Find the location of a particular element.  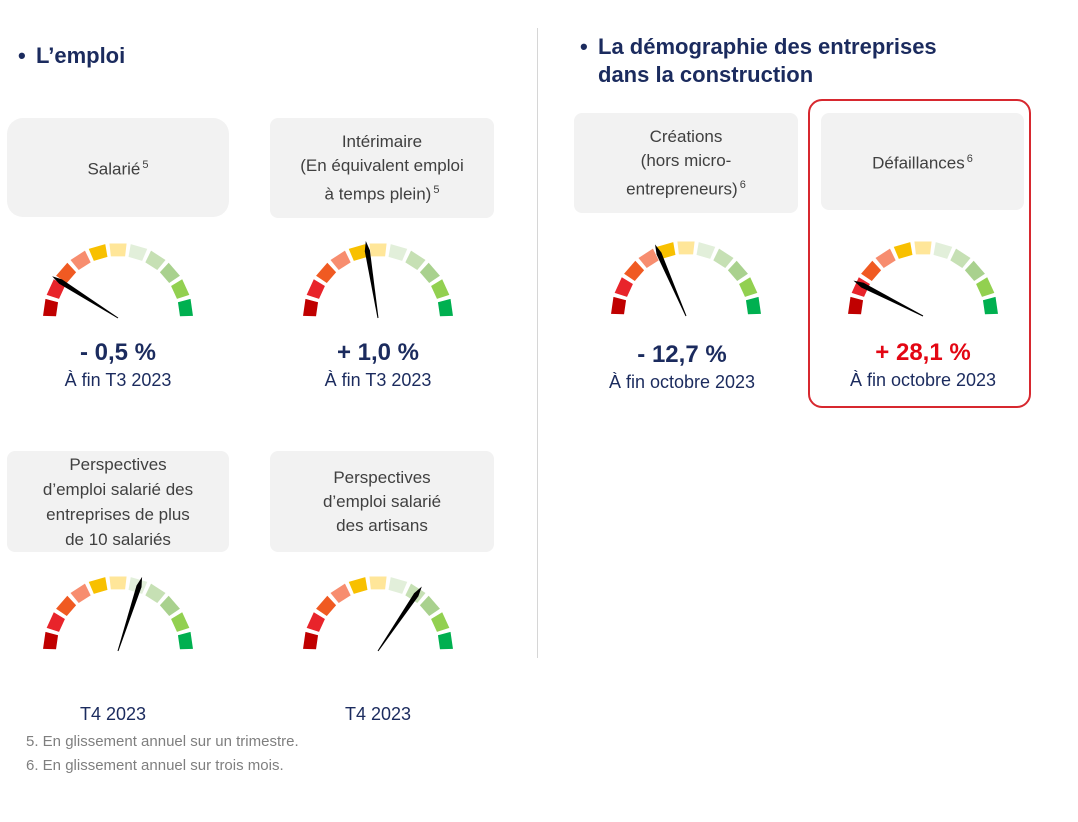

gauge-salarie is located at coordinates (118, 281).